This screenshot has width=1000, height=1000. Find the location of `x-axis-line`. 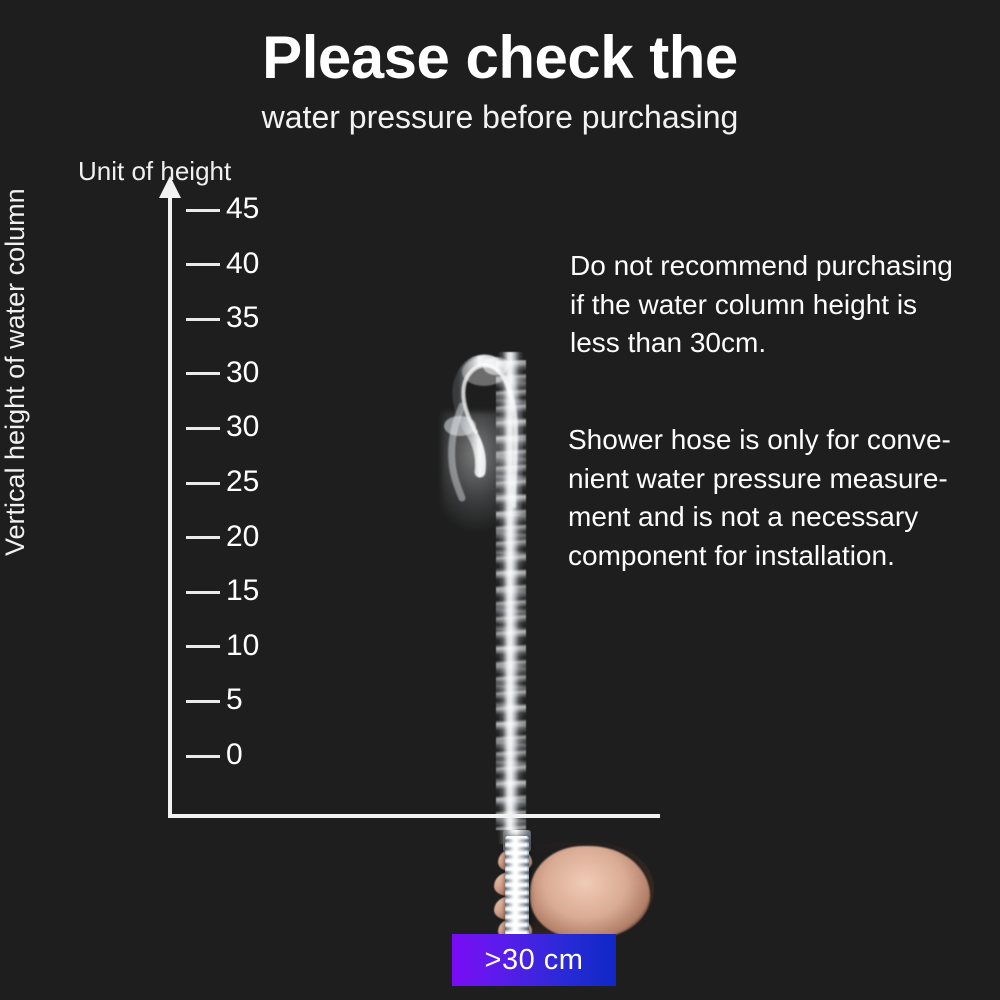

x-axis-line is located at coordinates (414, 816).